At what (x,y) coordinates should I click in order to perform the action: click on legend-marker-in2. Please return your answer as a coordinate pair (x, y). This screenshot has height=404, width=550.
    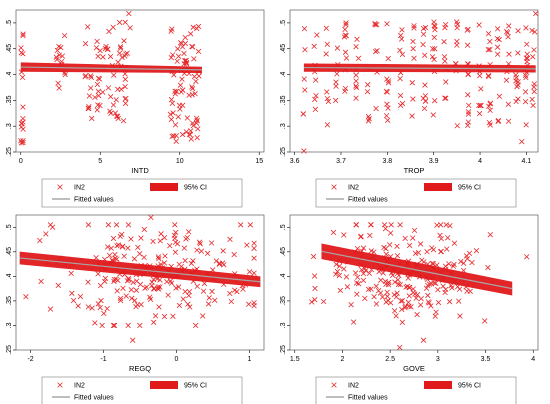
    Looking at the image, I should click on (60, 385).